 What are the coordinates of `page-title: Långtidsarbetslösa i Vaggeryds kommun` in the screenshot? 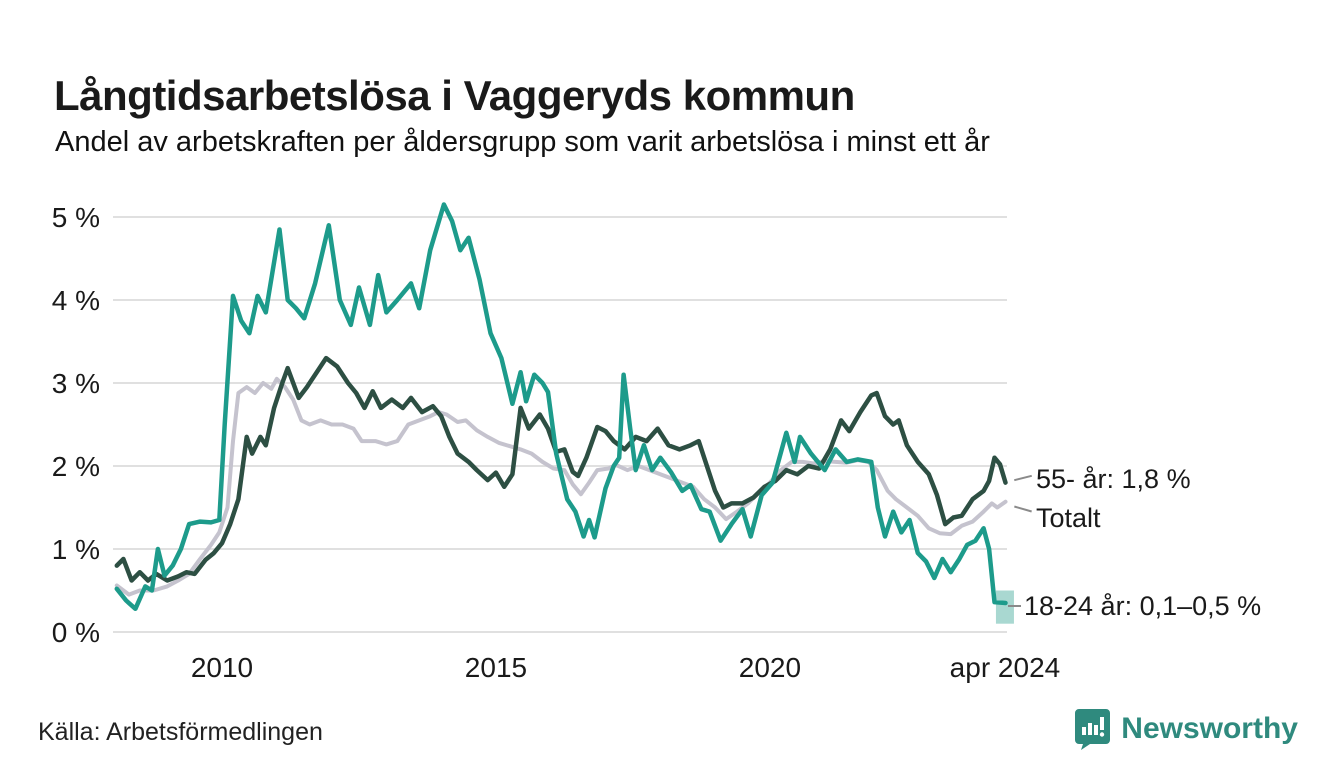 It's located at (454, 96).